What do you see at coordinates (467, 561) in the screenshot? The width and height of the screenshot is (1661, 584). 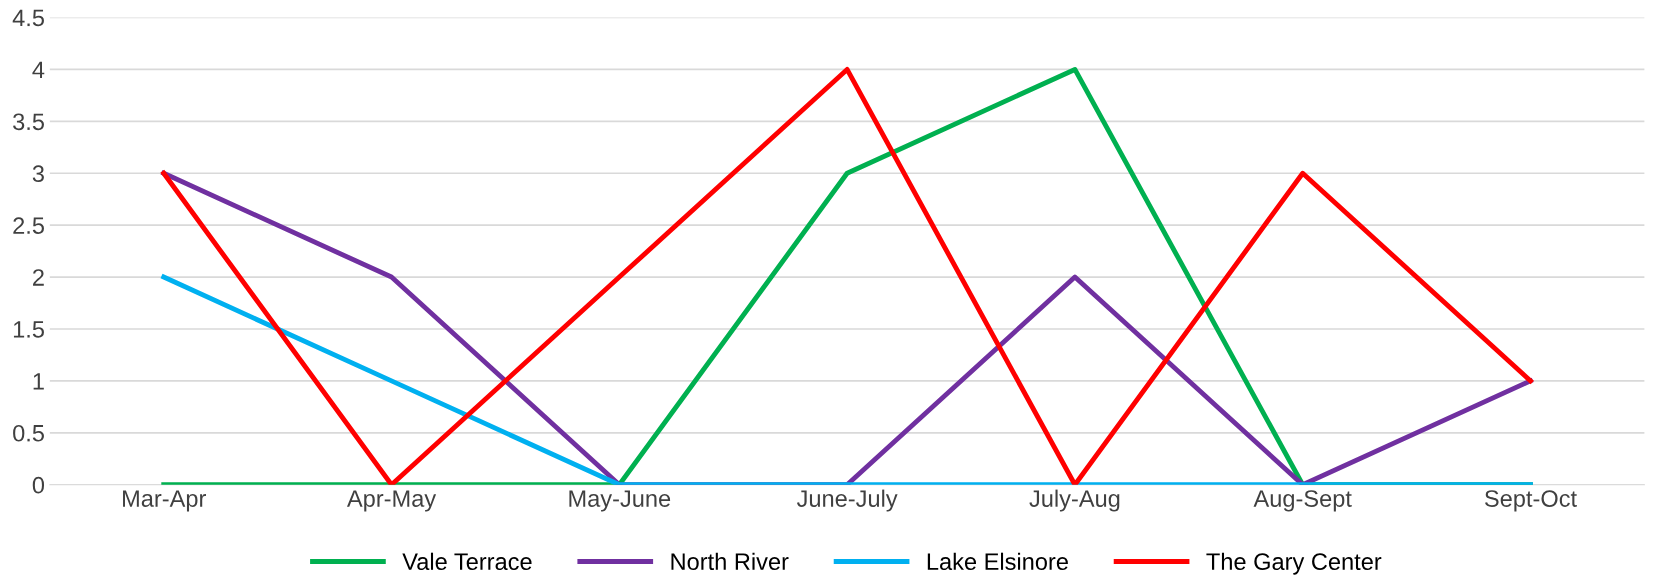 I see `legend-label: Vale Terrace` at bounding box center [467, 561].